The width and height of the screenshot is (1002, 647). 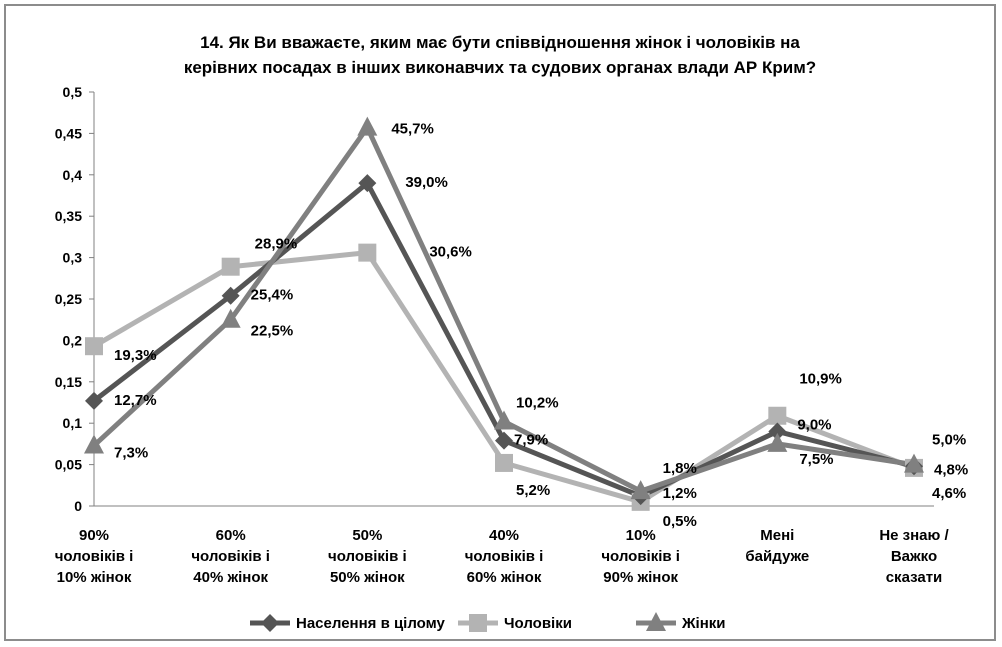 What do you see at coordinates (73, 340) in the screenshot?
I see `y-tick-label: 0,2` at bounding box center [73, 340].